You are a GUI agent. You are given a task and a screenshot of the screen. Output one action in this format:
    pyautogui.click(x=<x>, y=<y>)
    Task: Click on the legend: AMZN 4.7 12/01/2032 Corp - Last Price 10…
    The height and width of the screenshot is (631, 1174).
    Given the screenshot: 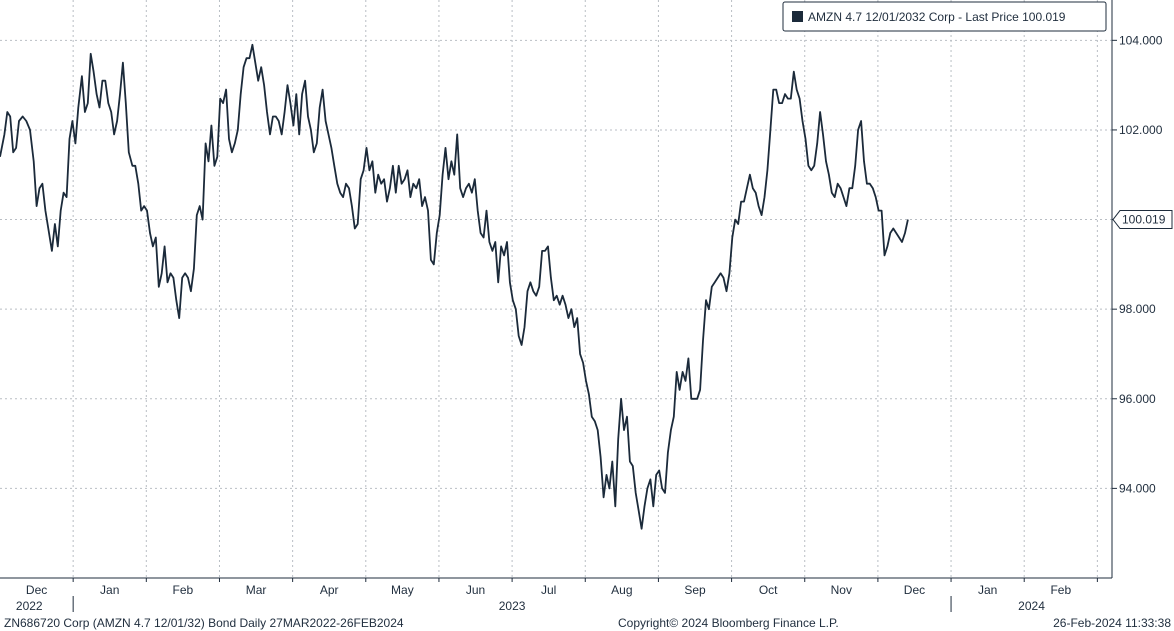 What is the action you would take?
    pyautogui.click(x=944, y=16)
    